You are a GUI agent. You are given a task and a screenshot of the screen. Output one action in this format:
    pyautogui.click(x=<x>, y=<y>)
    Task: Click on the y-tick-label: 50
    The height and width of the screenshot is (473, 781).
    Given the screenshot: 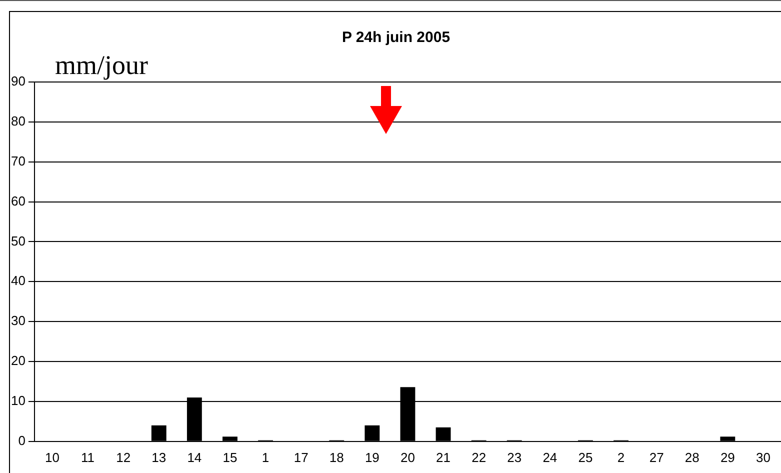 What is the action you would take?
    pyautogui.click(x=18, y=240)
    